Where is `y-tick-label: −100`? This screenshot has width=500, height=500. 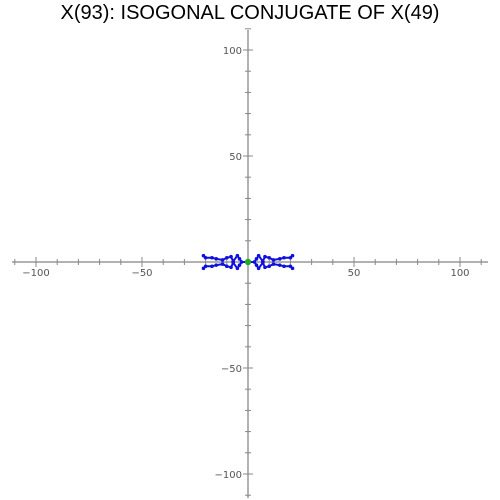
y-tick-label: −100 is located at coordinates (228, 475).